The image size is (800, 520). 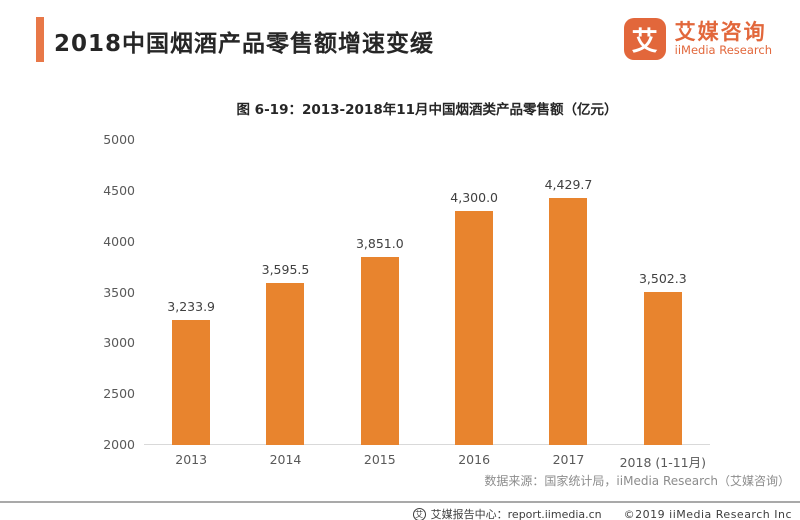 What do you see at coordinates (285, 269) in the screenshot?
I see `bar-value-label: 3,595.5` at bounding box center [285, 269].